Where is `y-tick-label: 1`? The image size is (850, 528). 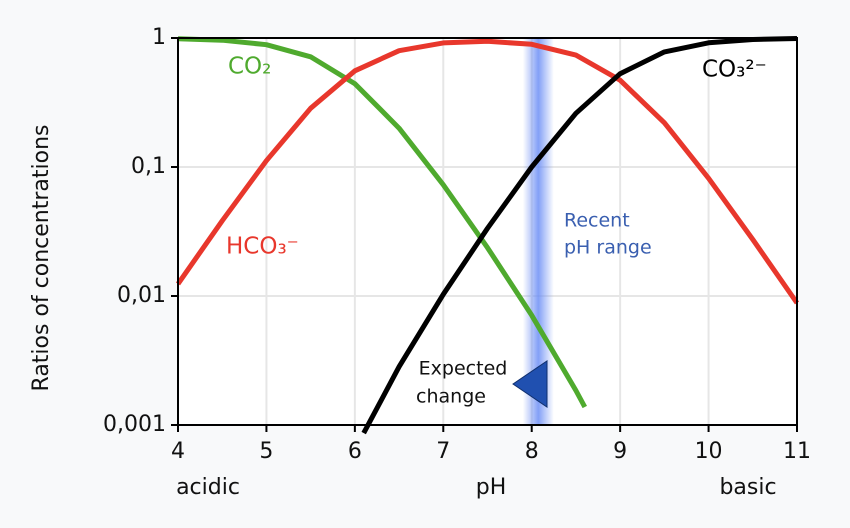 y-tick-label: 1 is located at coordinates (159, 37).